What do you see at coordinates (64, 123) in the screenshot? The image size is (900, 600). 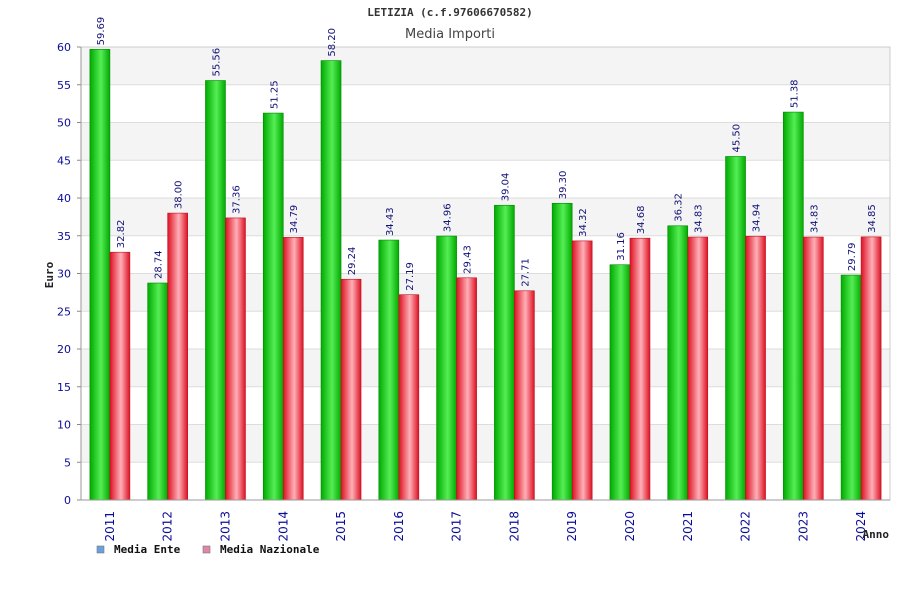 I see `y-tick-label: 50` at bounding box center [64, 123].